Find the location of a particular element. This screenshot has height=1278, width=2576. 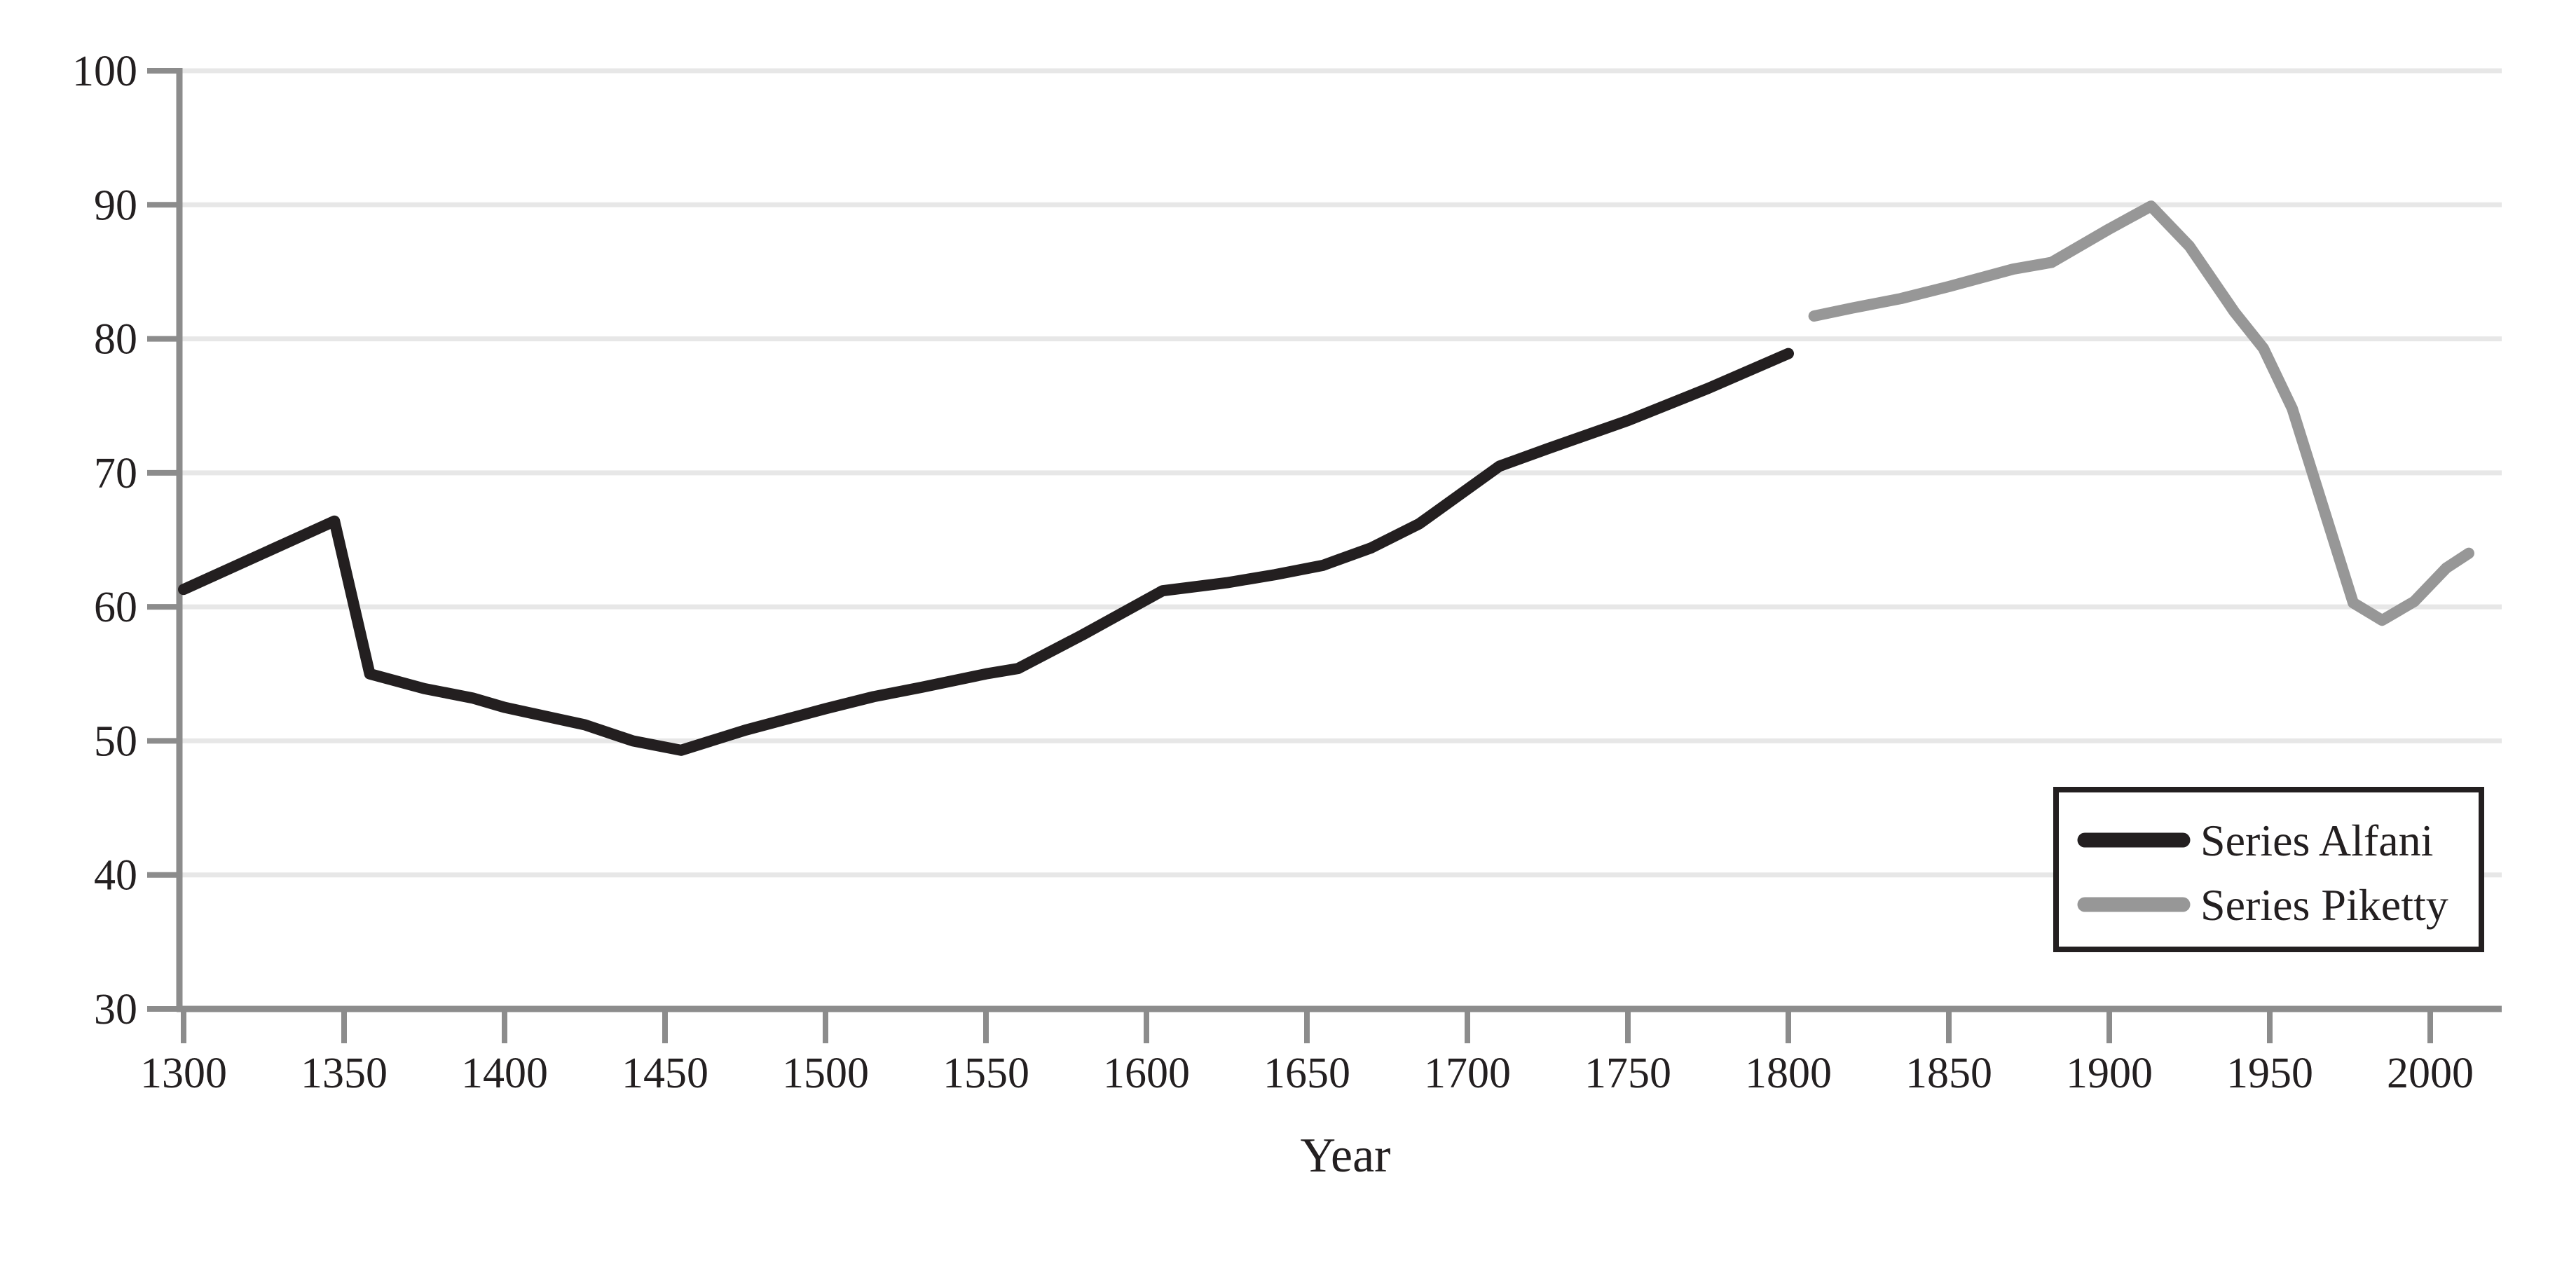

legend-label-alfani: Series Alfani is located at coordinates (2317, 841).